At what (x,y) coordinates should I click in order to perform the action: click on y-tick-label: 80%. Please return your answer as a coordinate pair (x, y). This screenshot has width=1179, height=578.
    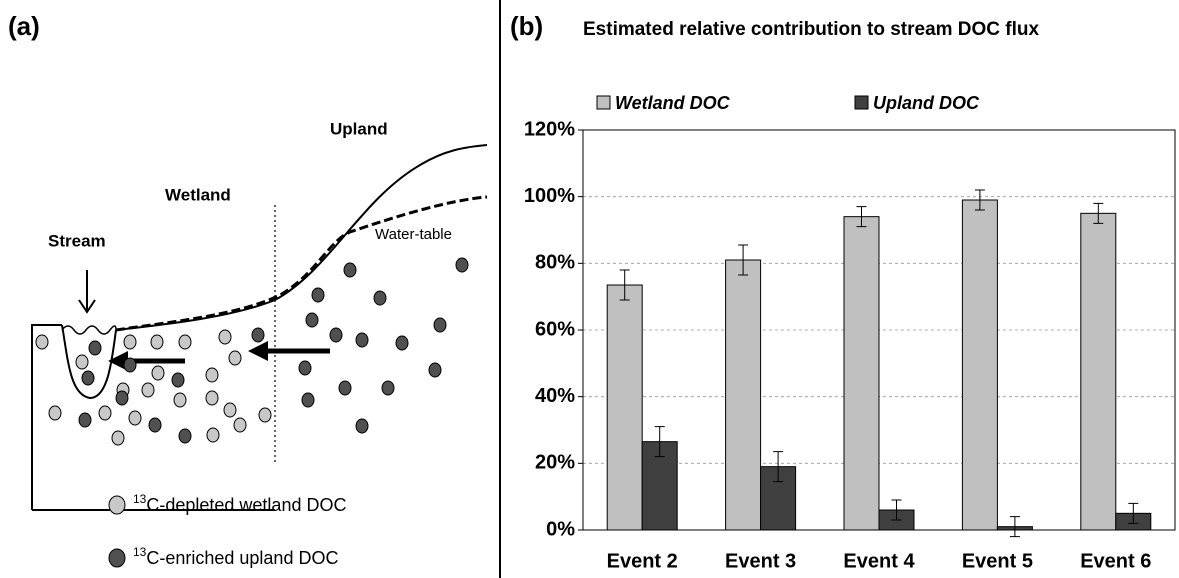
    Looking at the image, I should click on (555, 263).